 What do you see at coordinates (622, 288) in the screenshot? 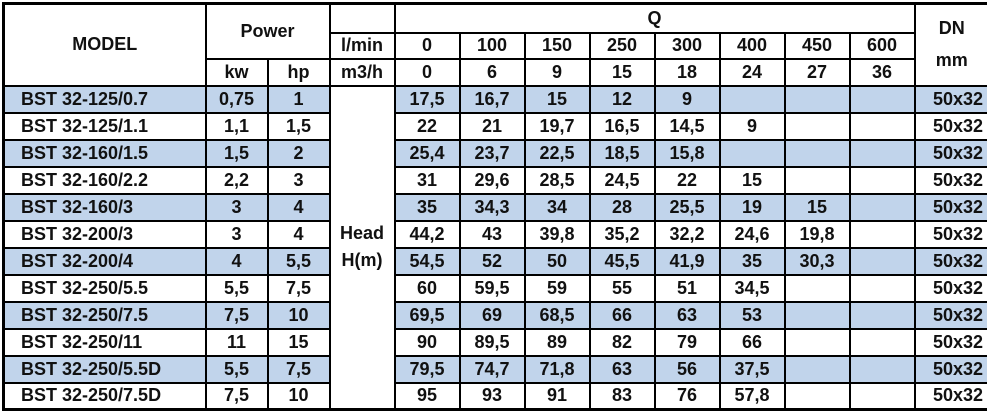
I see `cell-head-value: 55` at bounding box center [622, 288].